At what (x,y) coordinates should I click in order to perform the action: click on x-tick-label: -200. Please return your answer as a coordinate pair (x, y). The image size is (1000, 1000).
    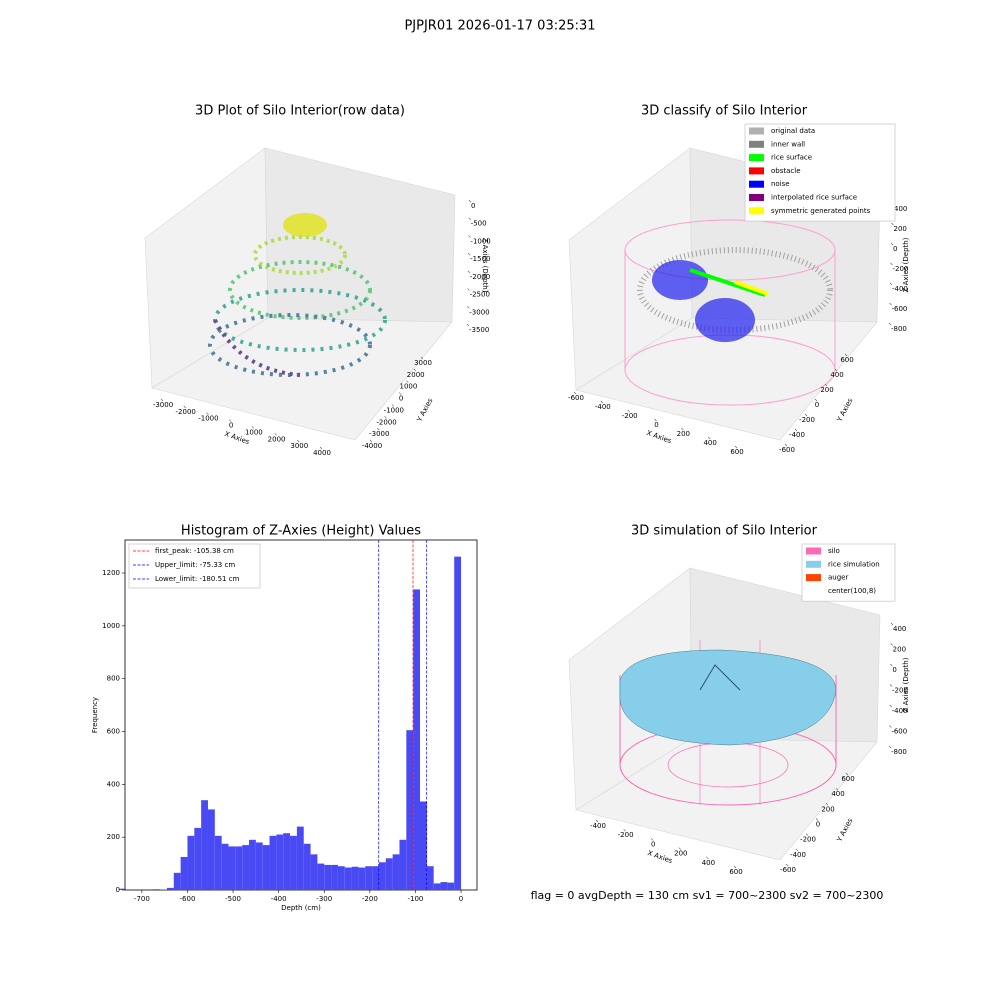
    Looking at the image, I should click on (626, 835).